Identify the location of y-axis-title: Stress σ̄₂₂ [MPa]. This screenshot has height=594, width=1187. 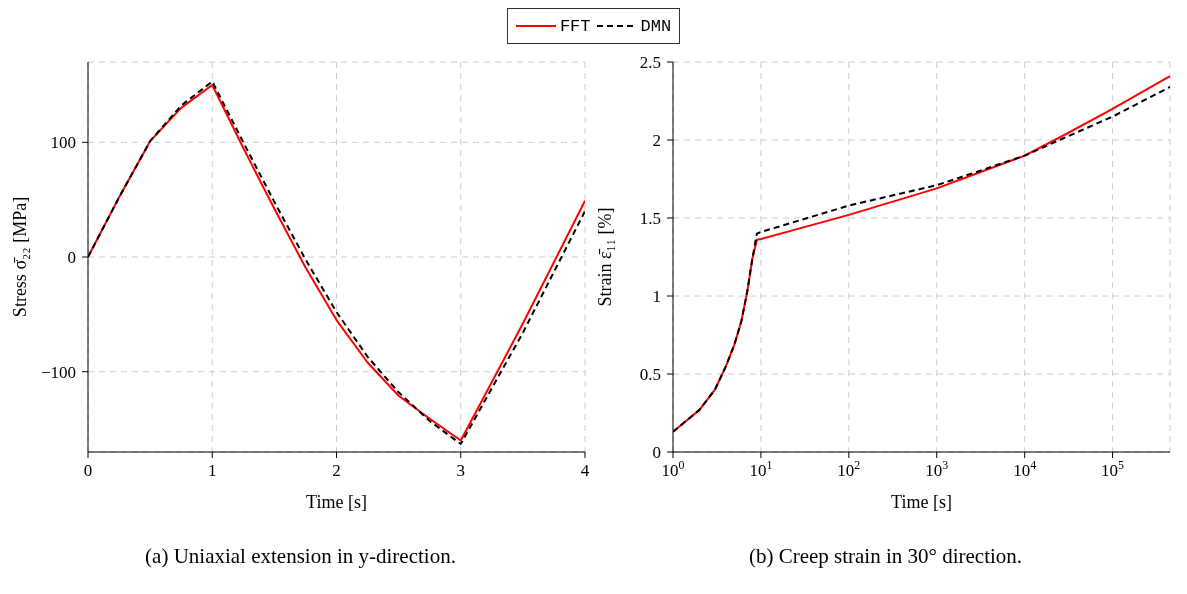
(20, 257).